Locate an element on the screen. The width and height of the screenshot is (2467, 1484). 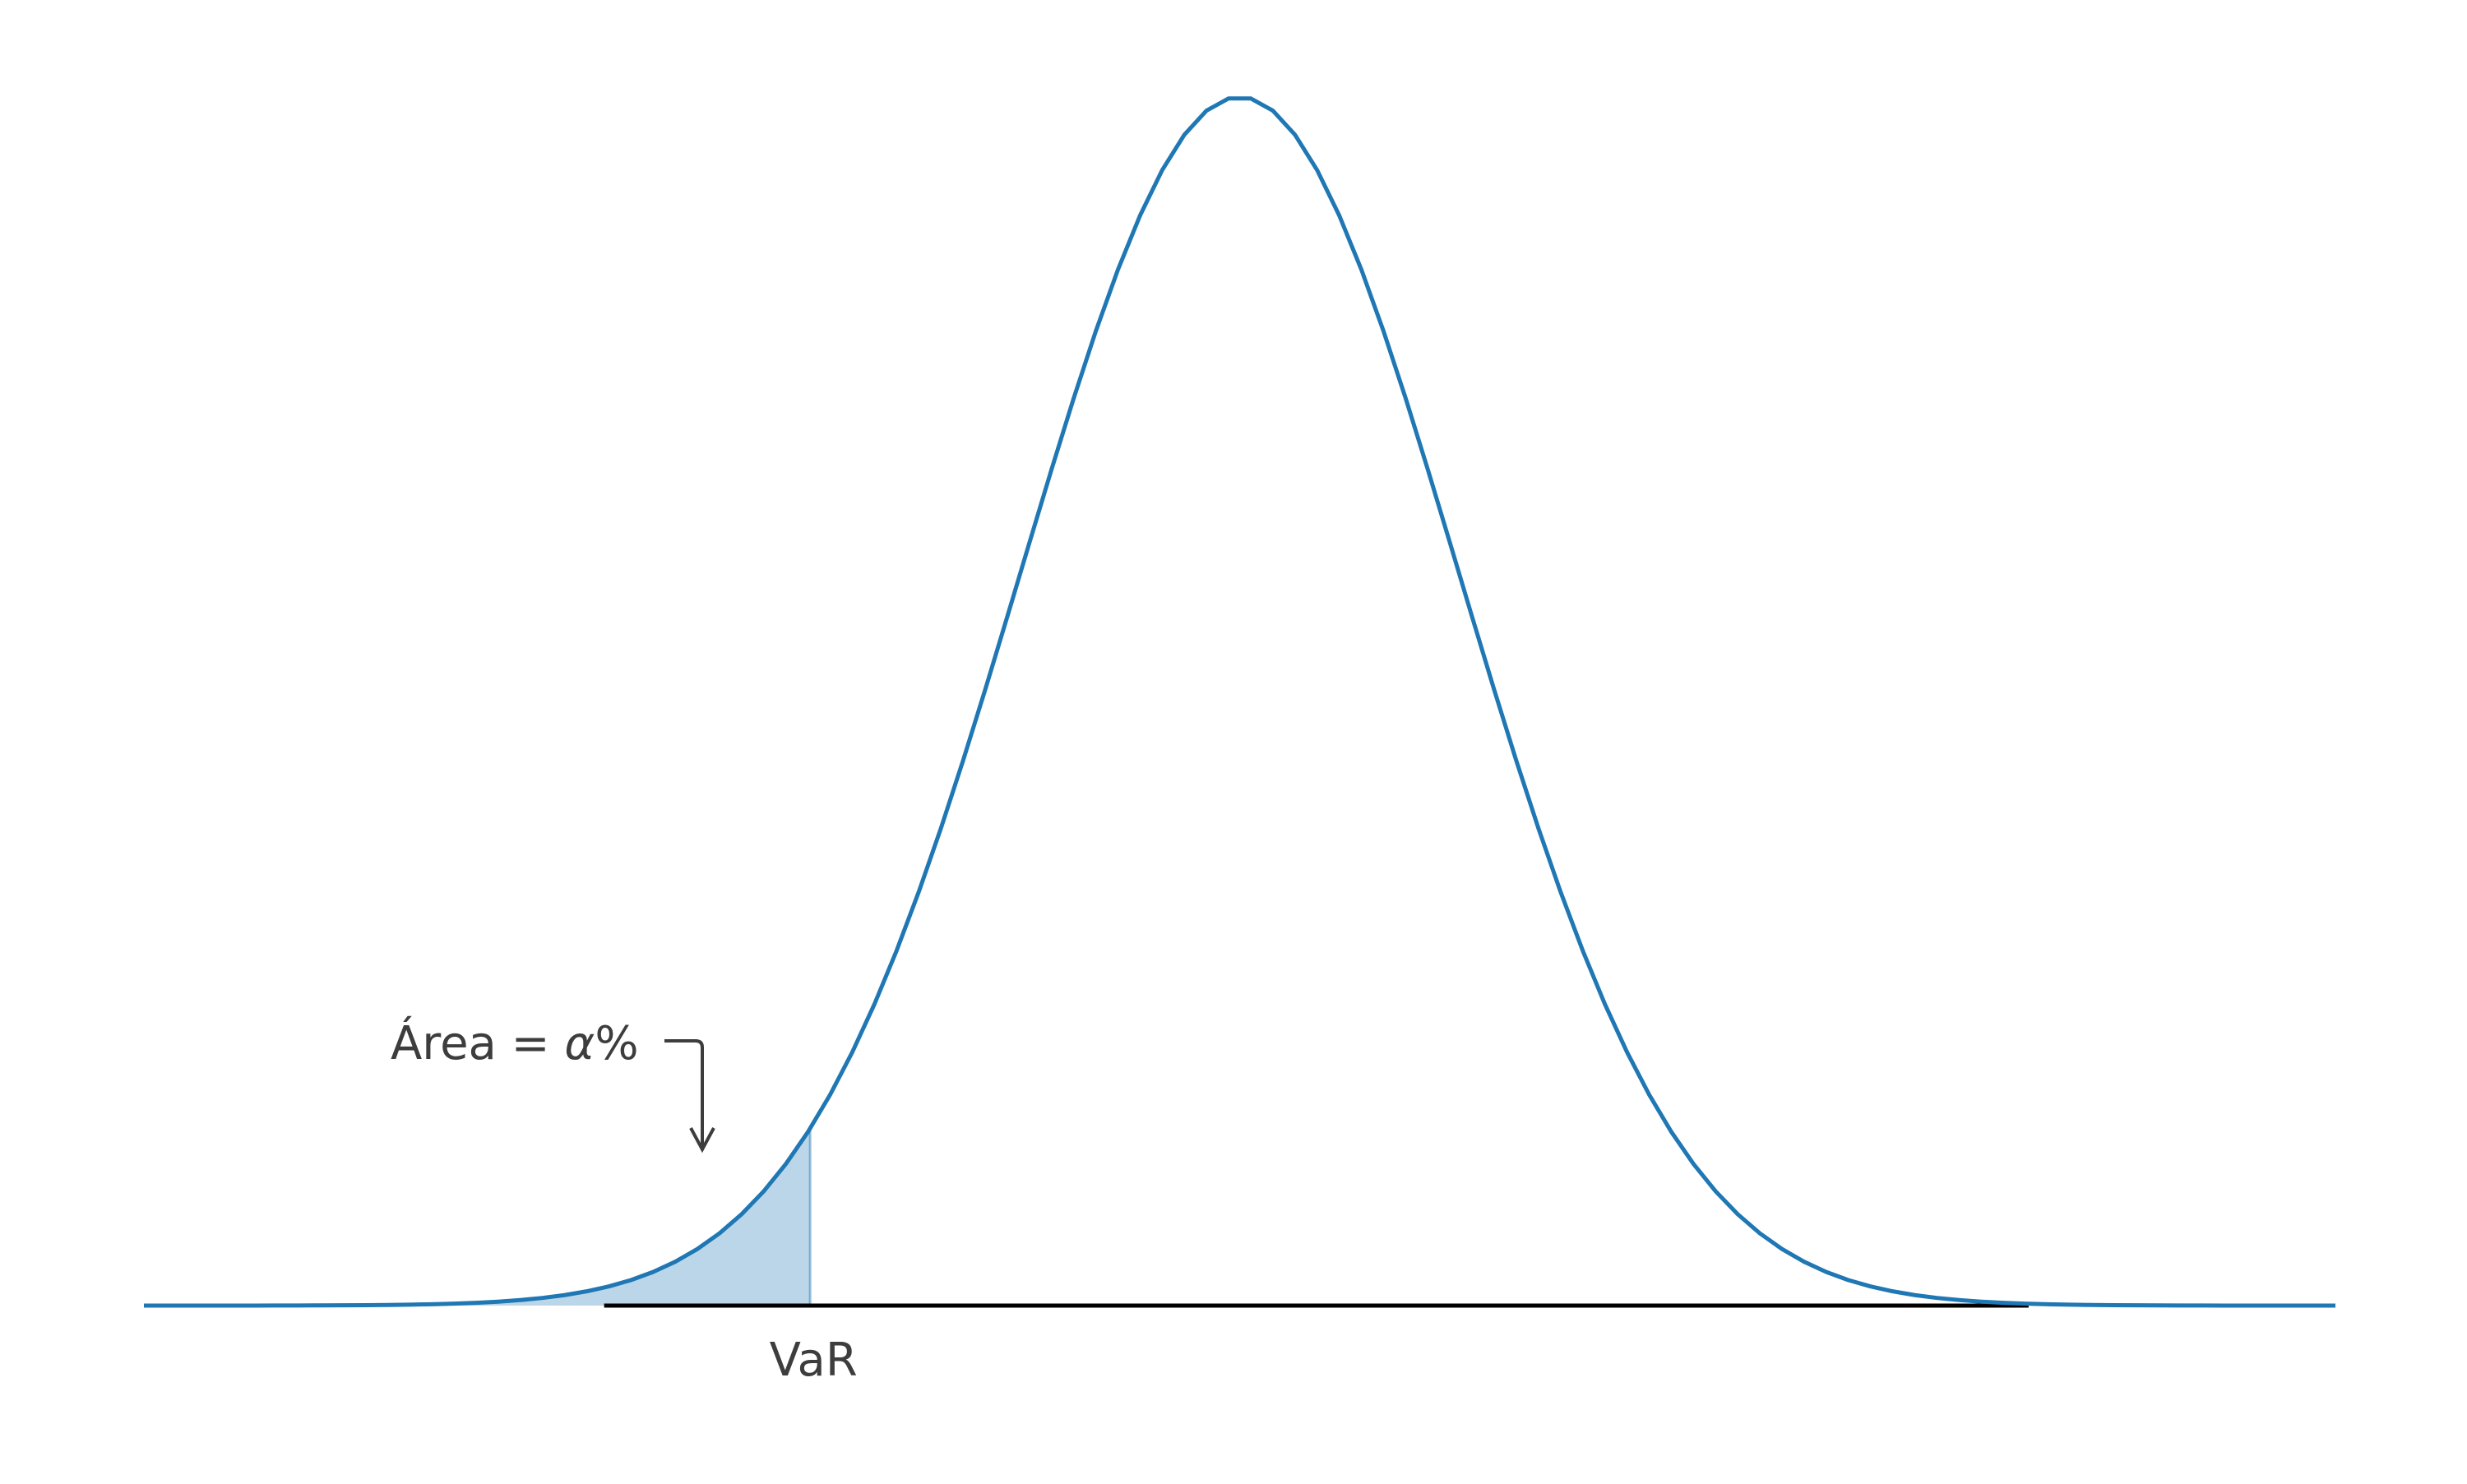
arrow-head-icon is located at coordinates (702, 1140).